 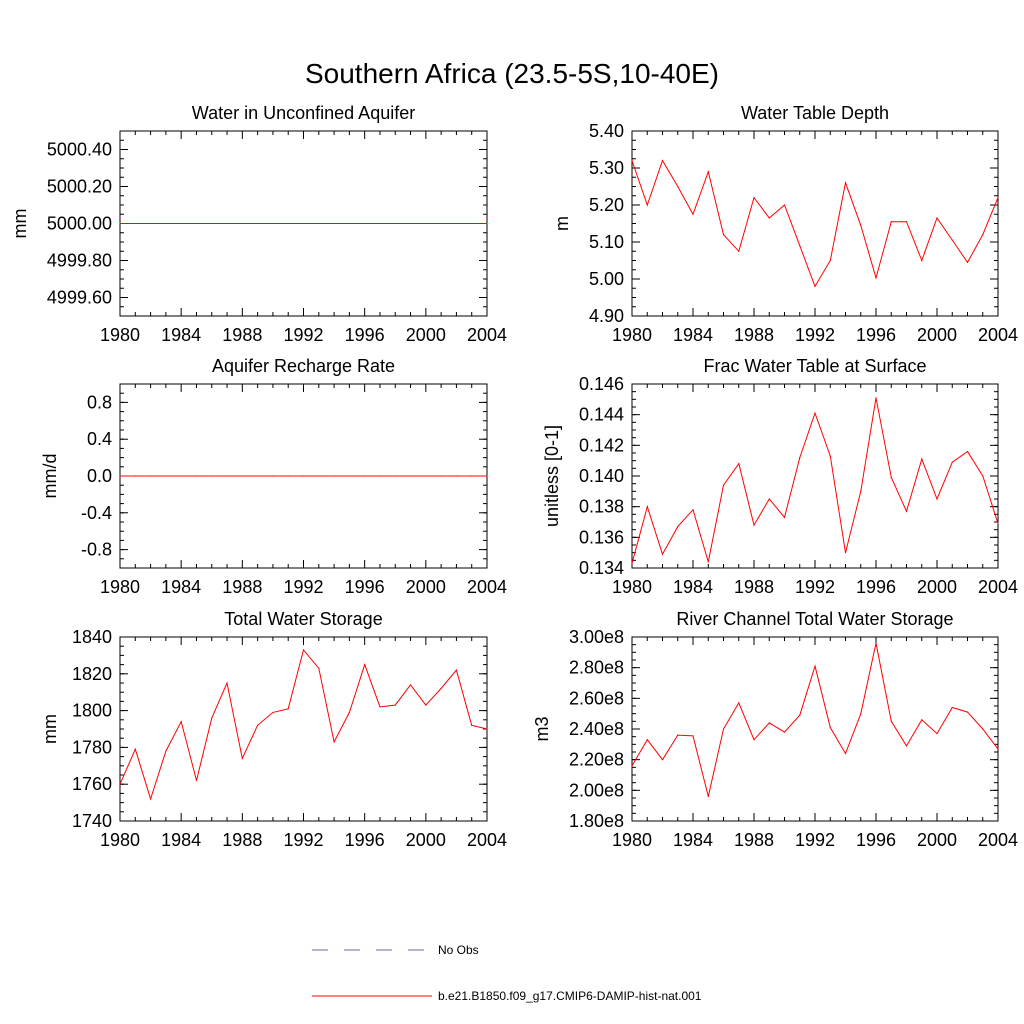 I want to click on y-tick-label: 1780, so click(x=92, y=747).